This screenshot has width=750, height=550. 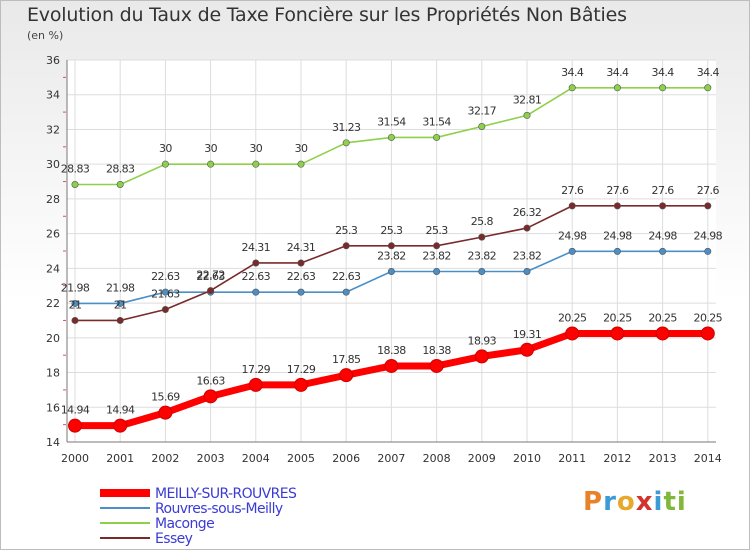 I want to click on logo-letter: x, so click(x=644, y=502).